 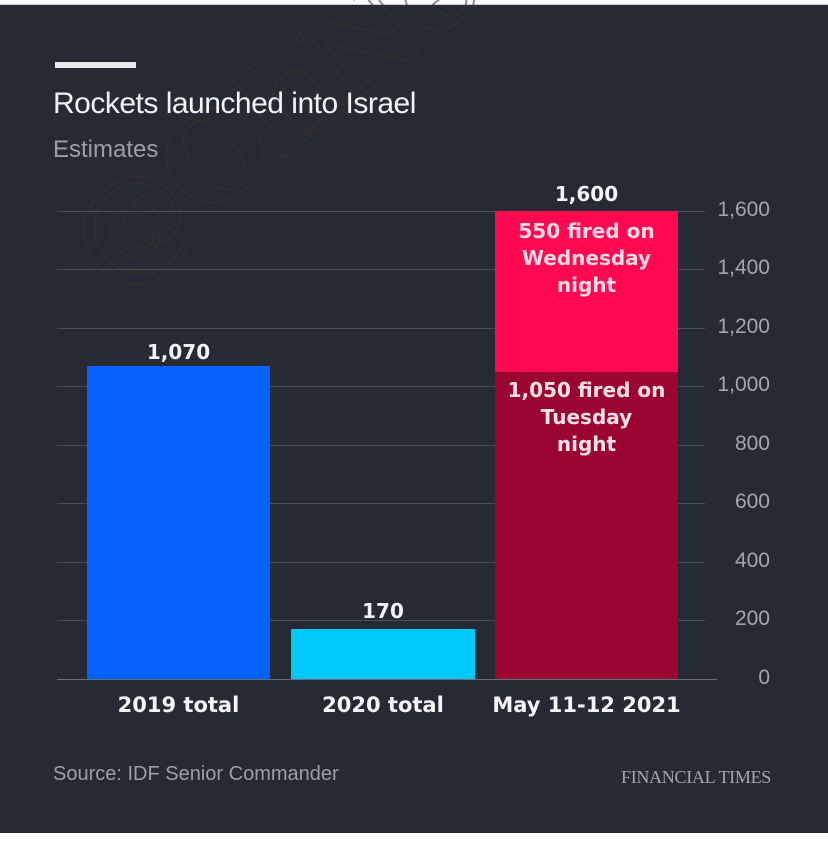 I want to click on y-tick-label: 600, so click(x=752, y=501).